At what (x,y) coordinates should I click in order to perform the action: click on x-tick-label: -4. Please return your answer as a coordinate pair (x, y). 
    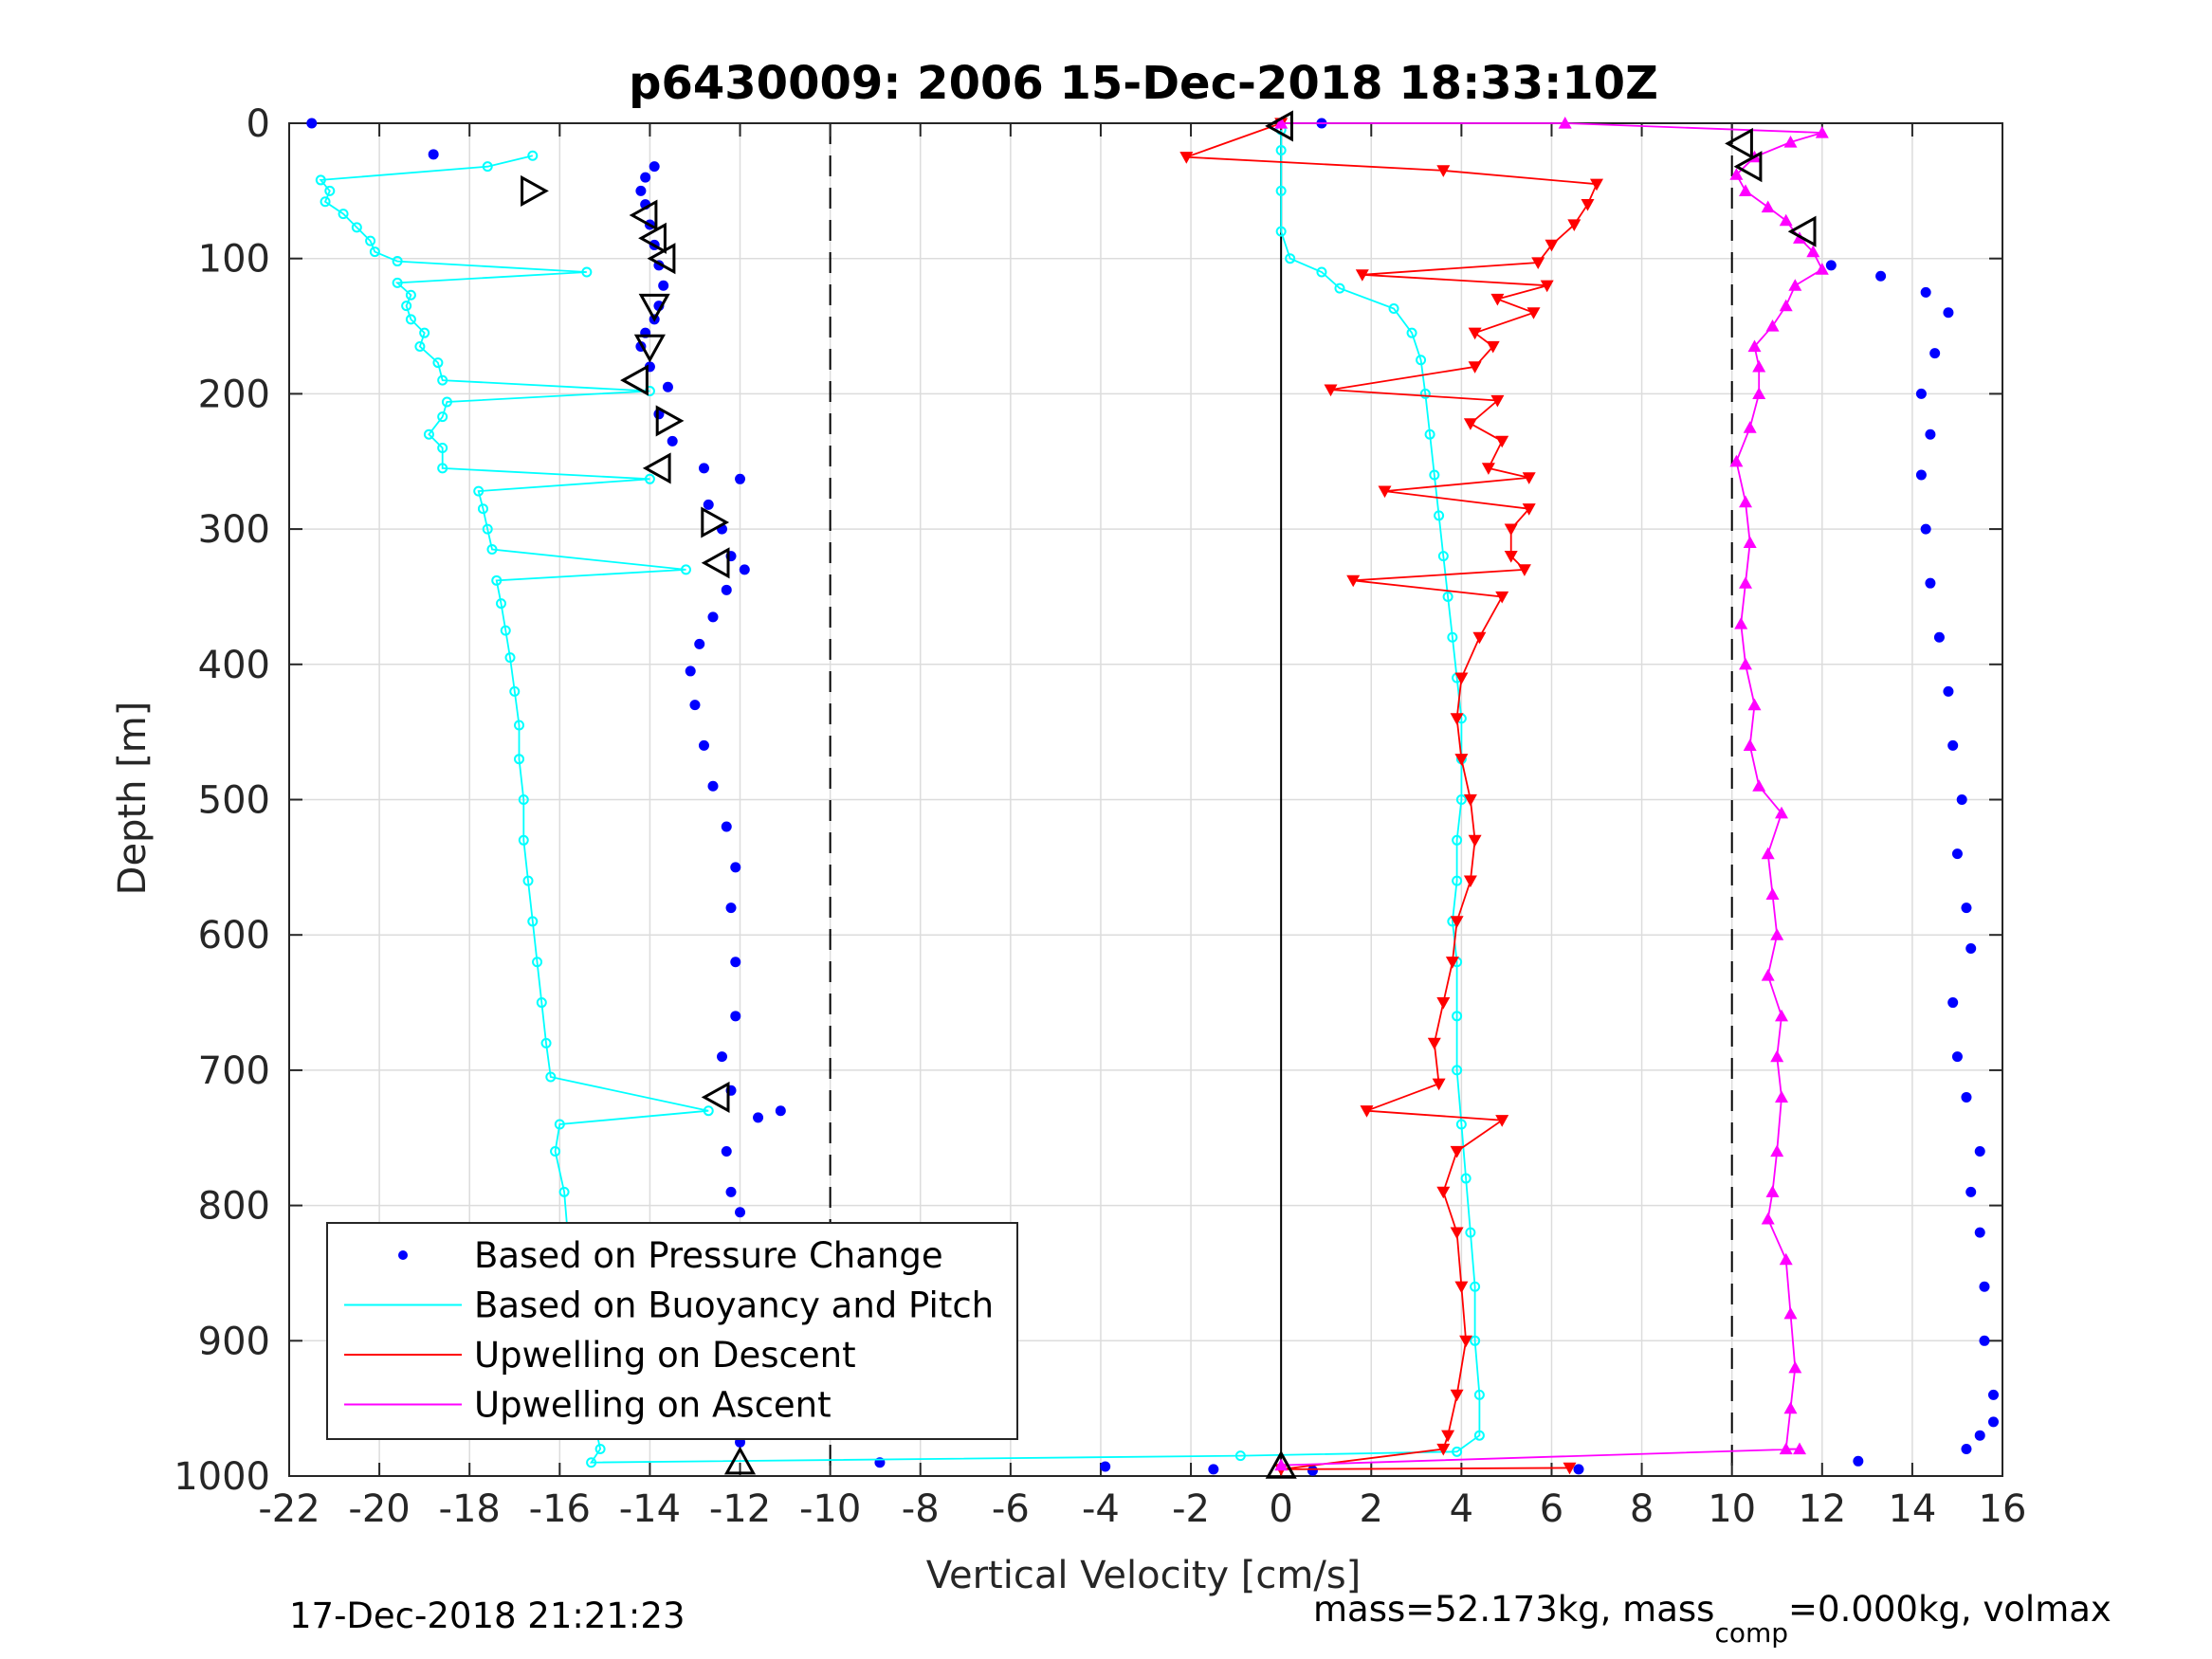
    Looking at the image, I should click on (1101, 1509).